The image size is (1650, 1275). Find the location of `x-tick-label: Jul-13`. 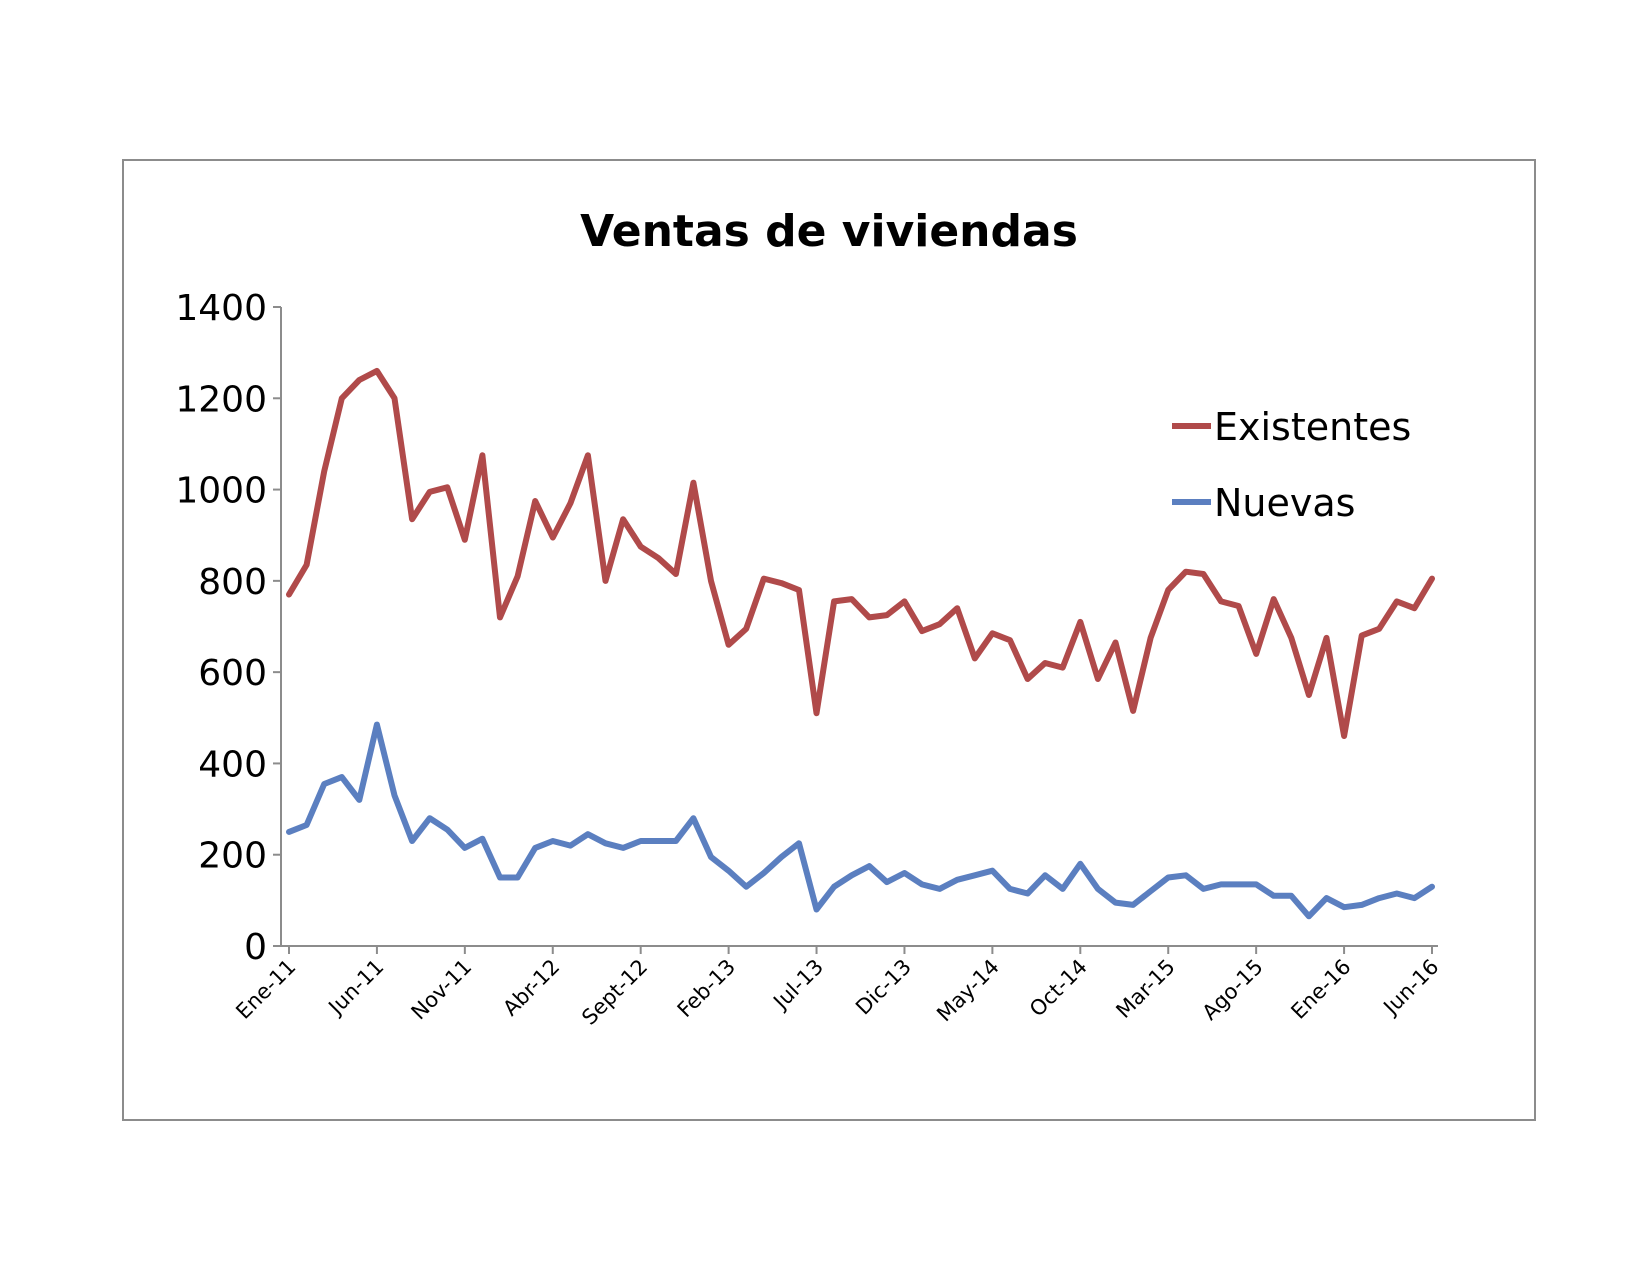

x-tick-label: Jul-13 is located at coordinates (798, 985).